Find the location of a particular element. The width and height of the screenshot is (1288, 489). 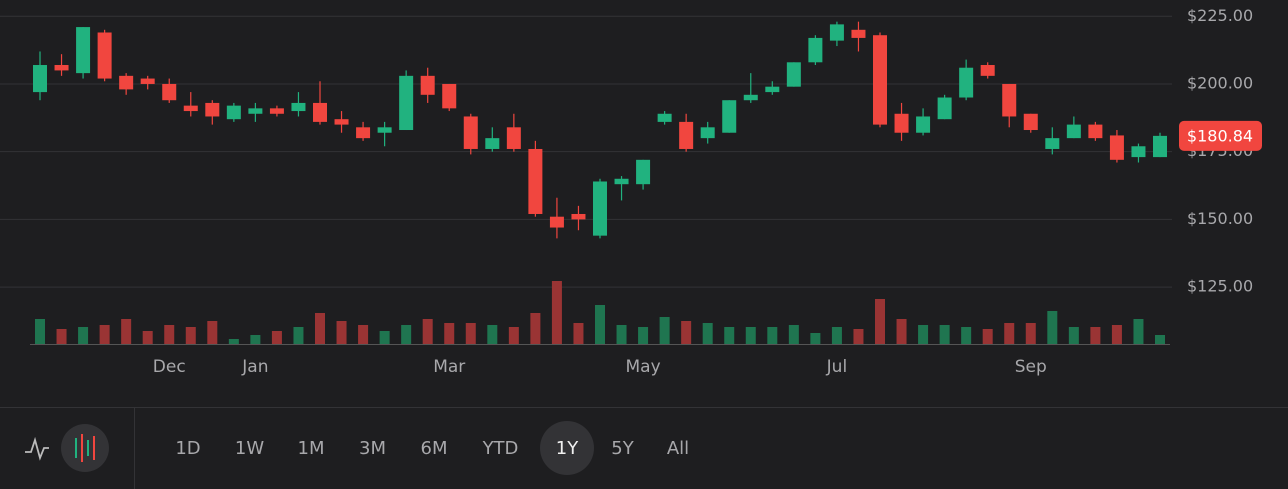

range-button-label: 6M is located at coordinates (434, 448).